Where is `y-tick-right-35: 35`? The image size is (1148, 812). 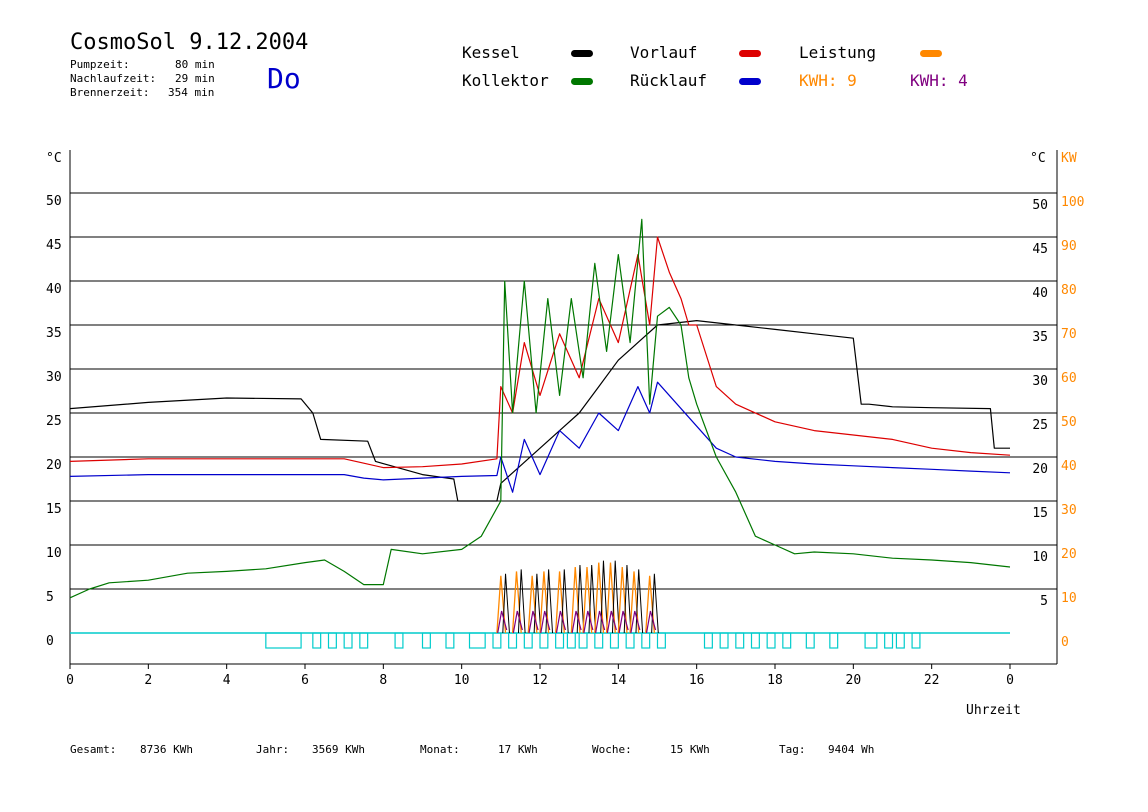 y-tick-right-35: 35 is located at coordinates (1040, 337).